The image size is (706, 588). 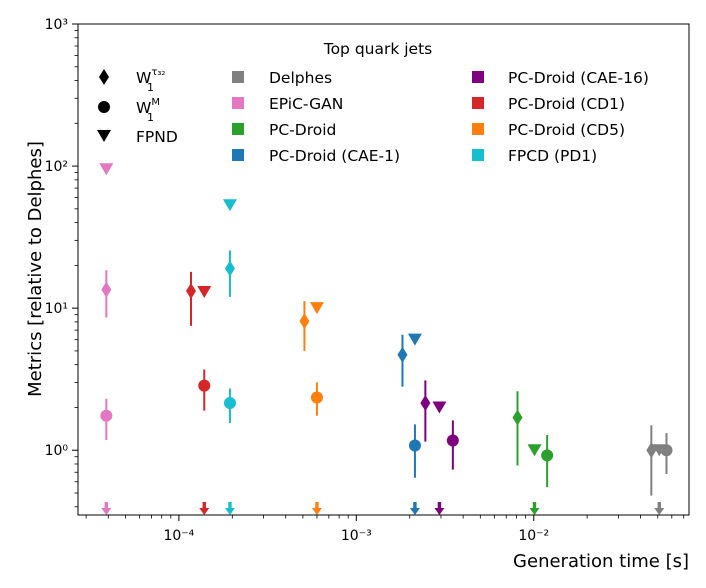 I want to click on y-tick-label: 10⁰, so click(x=57, y=451).